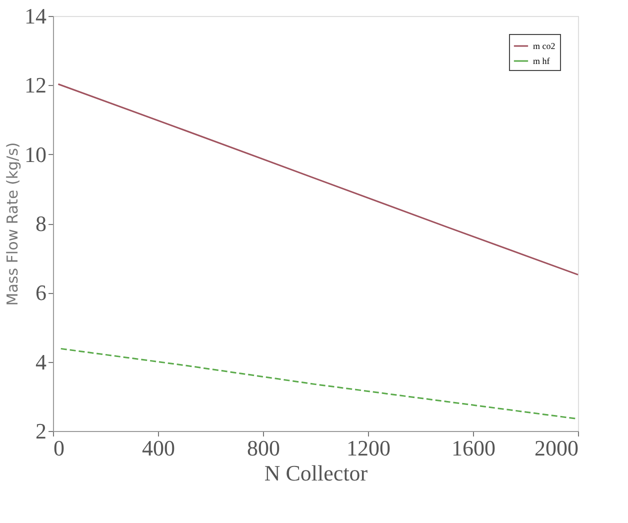  I want to click on x-tick-label: 1200, so click(368, 448).